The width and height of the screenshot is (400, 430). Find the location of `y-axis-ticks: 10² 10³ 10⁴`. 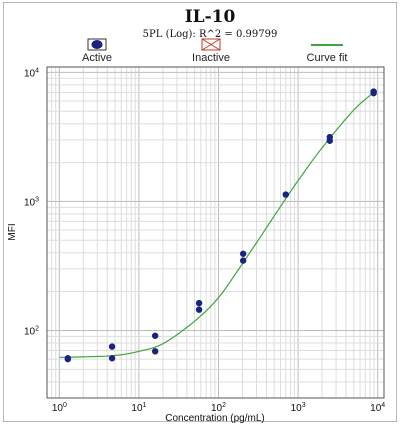

y-axis-ticks: 10² 10³ 10⁴ is located at coordinates (31, 202).